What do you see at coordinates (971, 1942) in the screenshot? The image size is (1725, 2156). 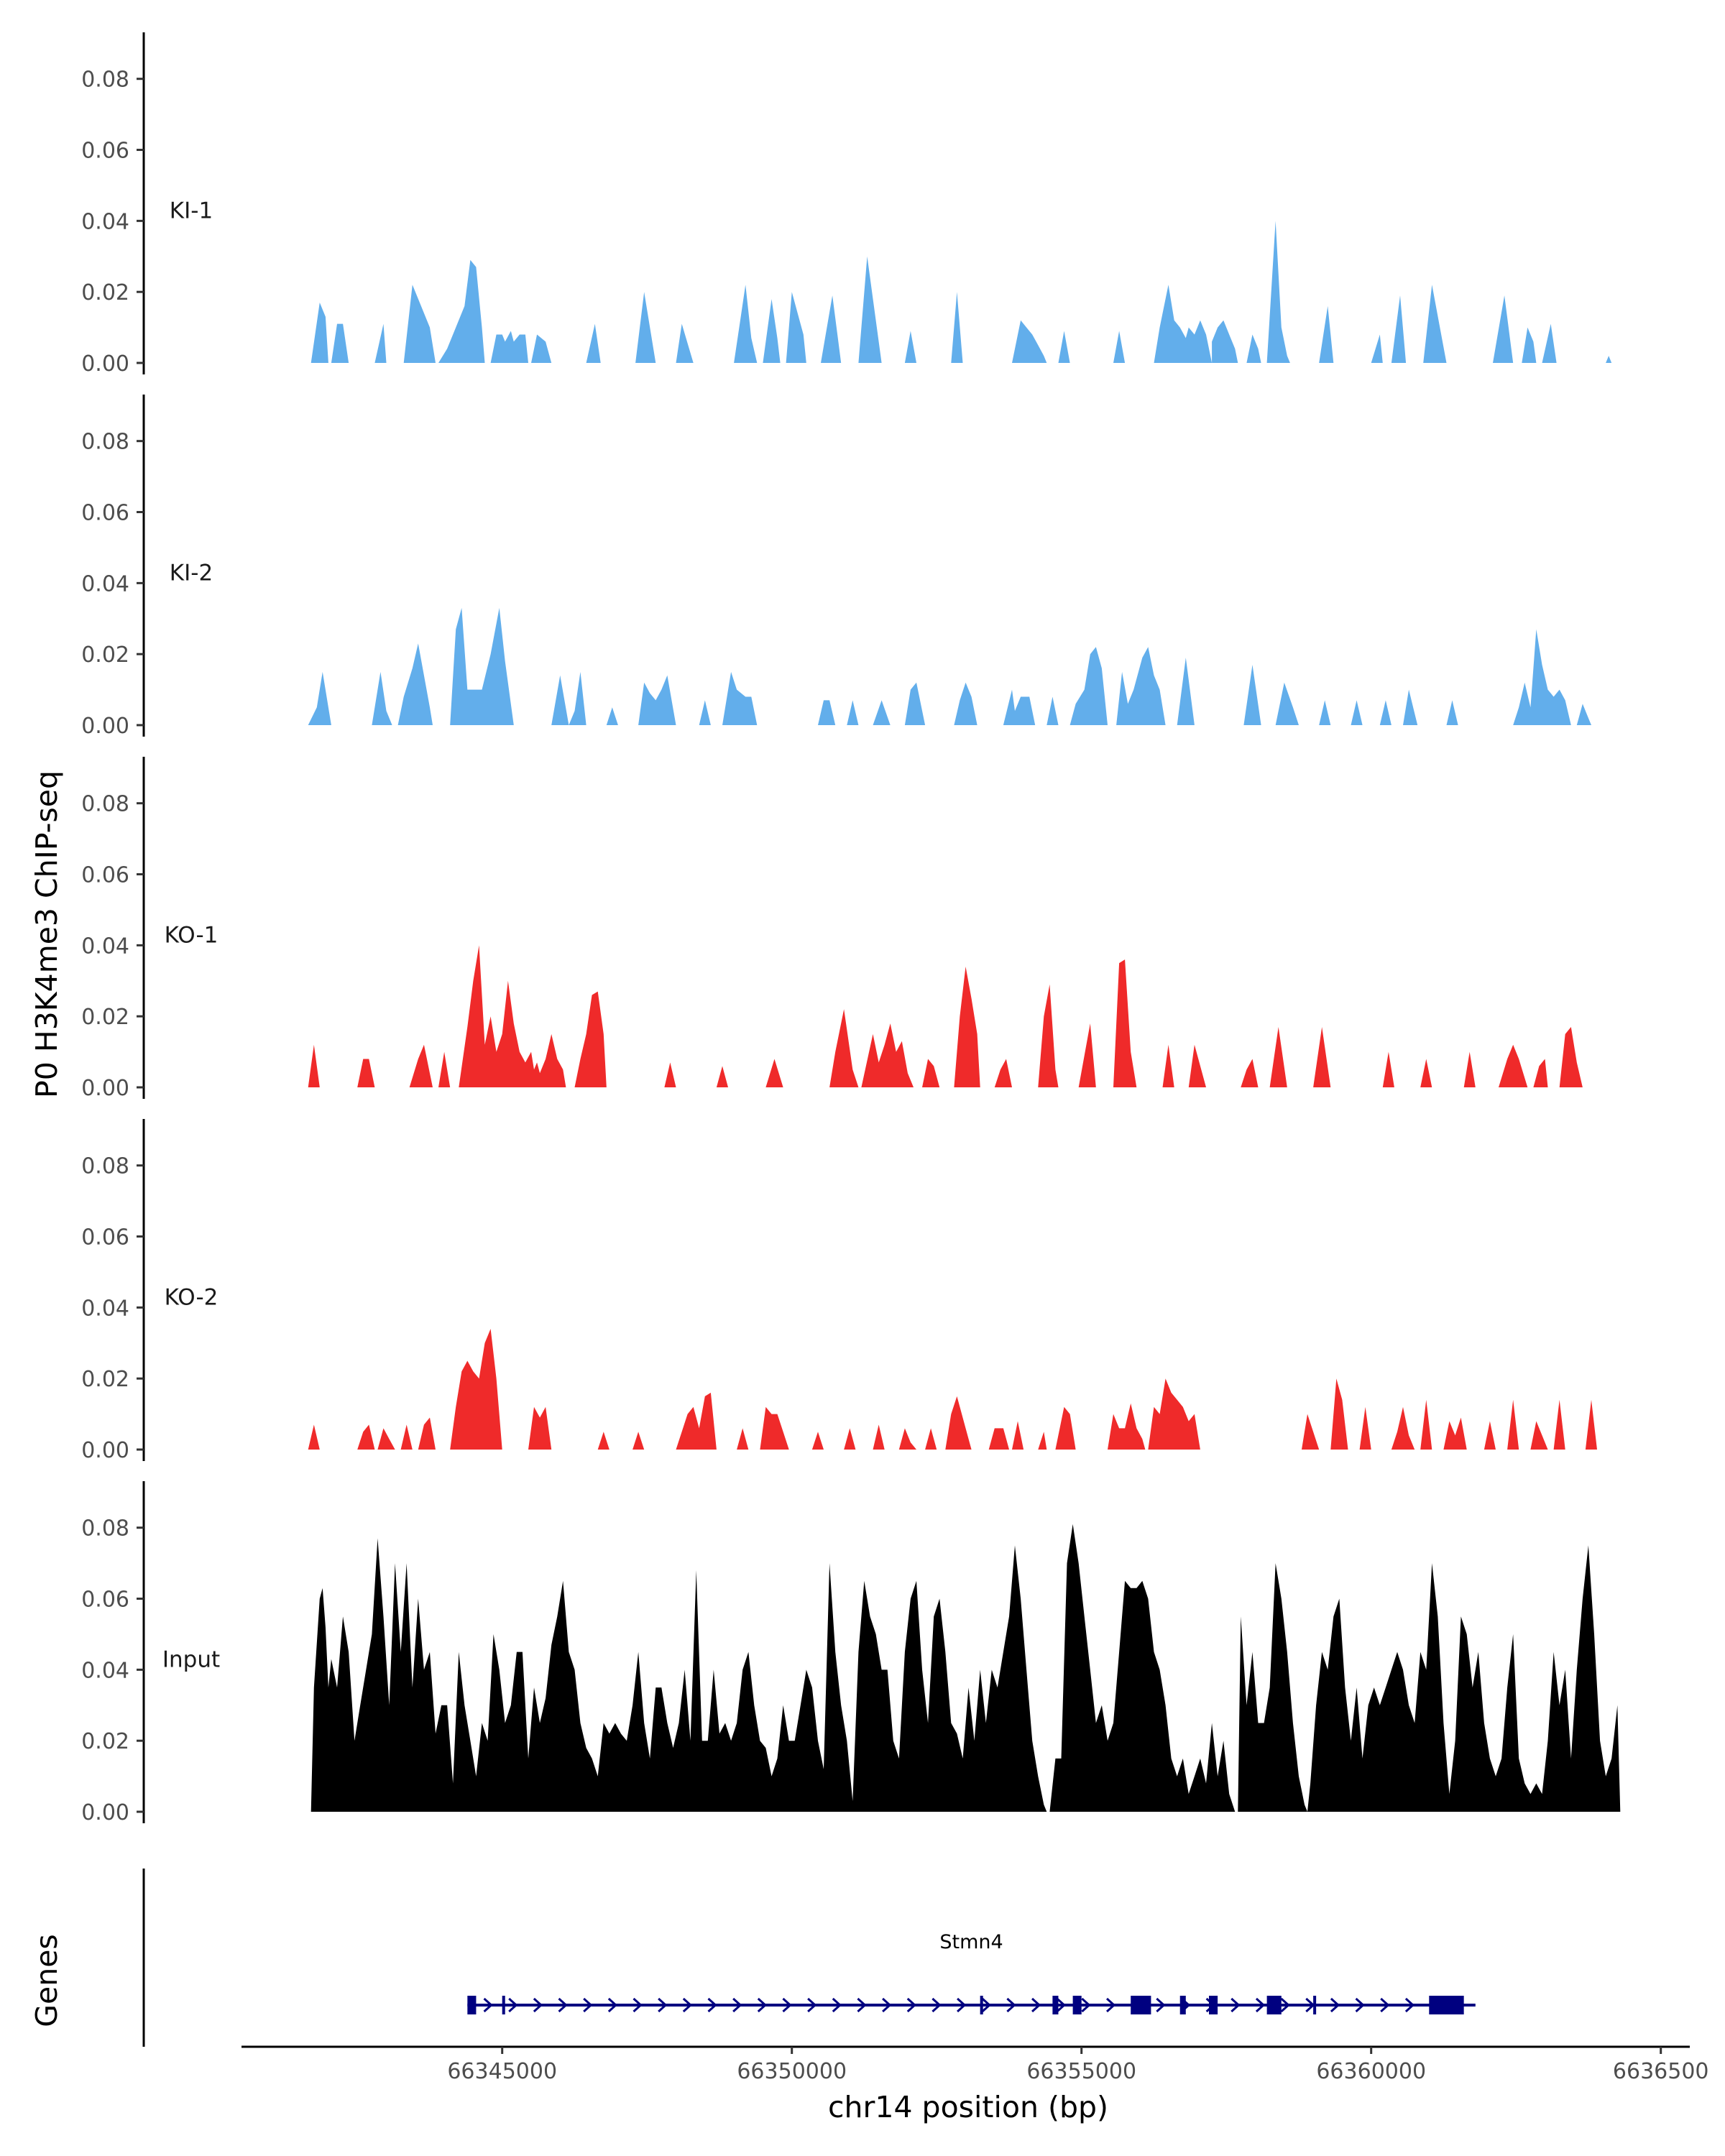 I see `gene-name-label: Stmn4` at bounding box center [971, 1942].